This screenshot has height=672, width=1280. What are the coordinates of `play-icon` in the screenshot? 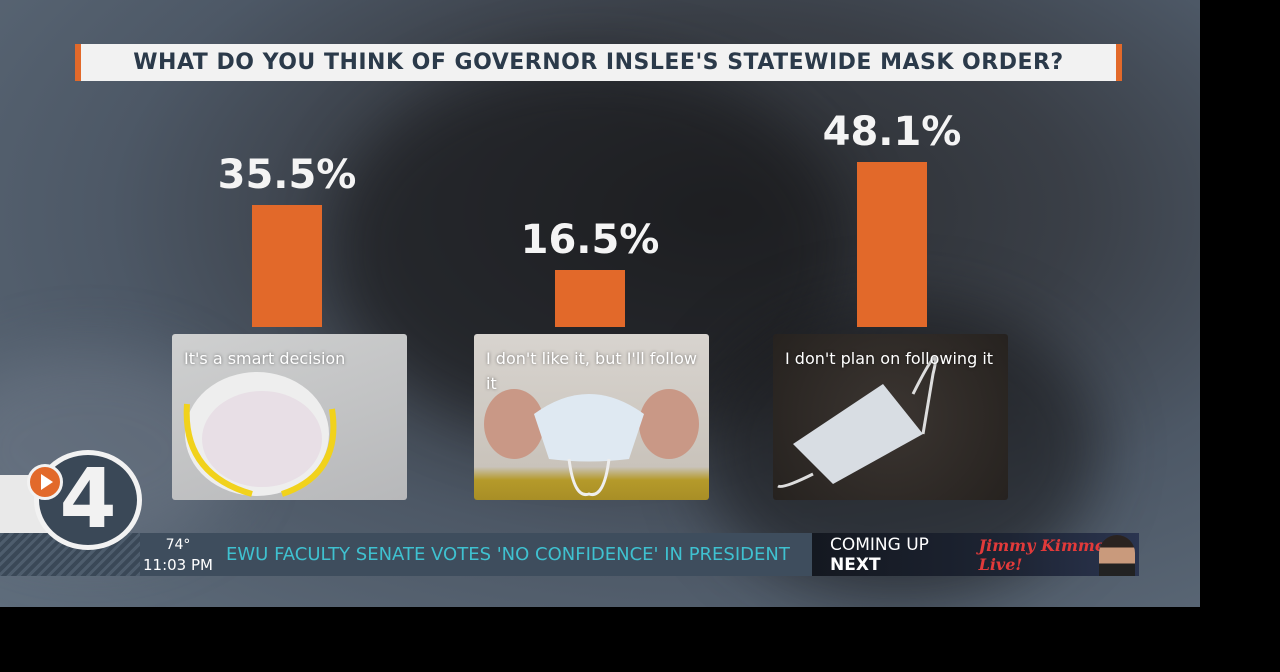 It's located at (45, 482).